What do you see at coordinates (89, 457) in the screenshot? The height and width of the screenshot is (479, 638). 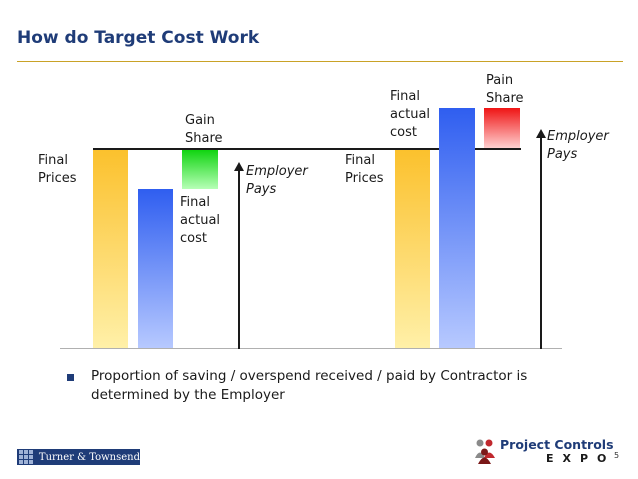 I see `turner-townsend-text: Turner & Townsend` at bounding box center [89, 457].